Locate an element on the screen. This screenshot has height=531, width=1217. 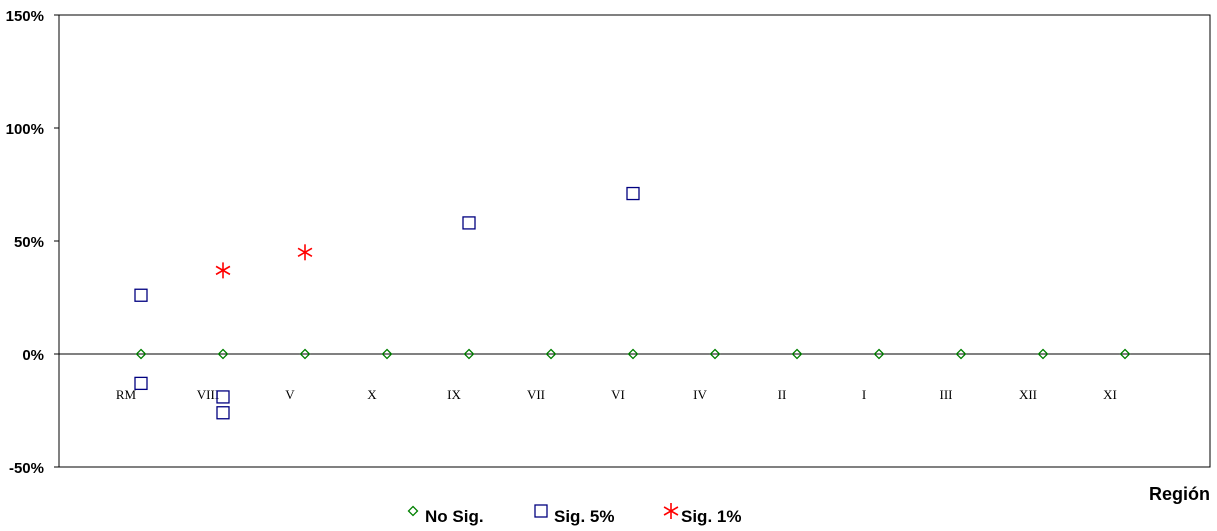
legend-item: Sig. 5% is located at coordinates (574, 515).